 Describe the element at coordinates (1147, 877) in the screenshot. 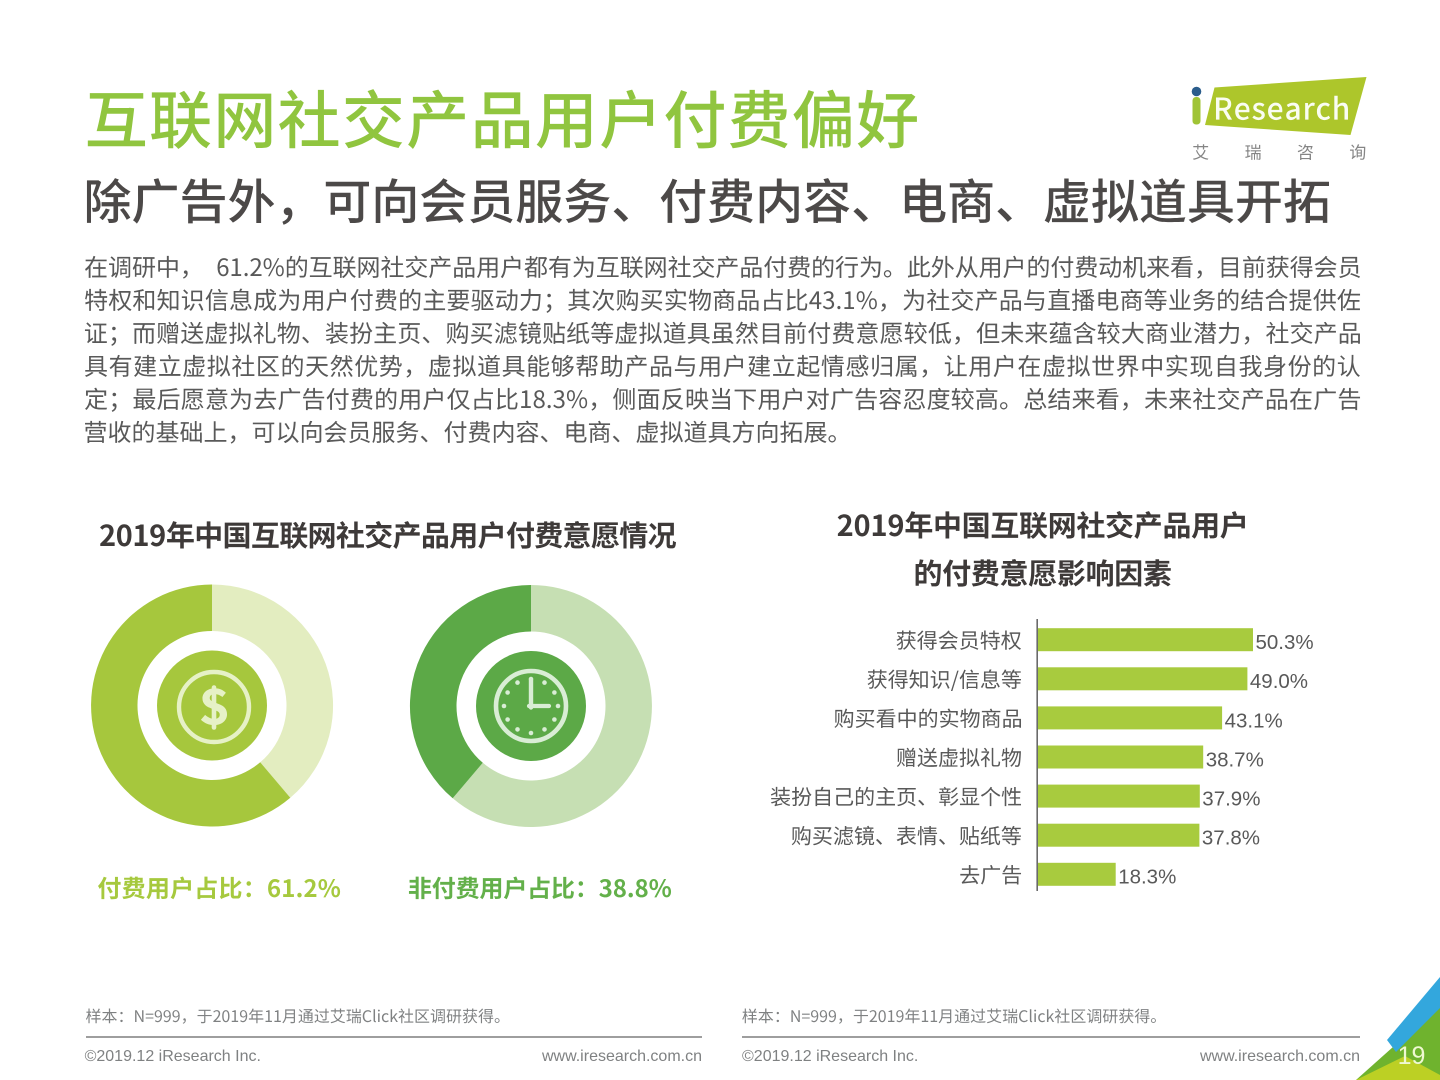

I see `svg-text: 18.3%` at that location.